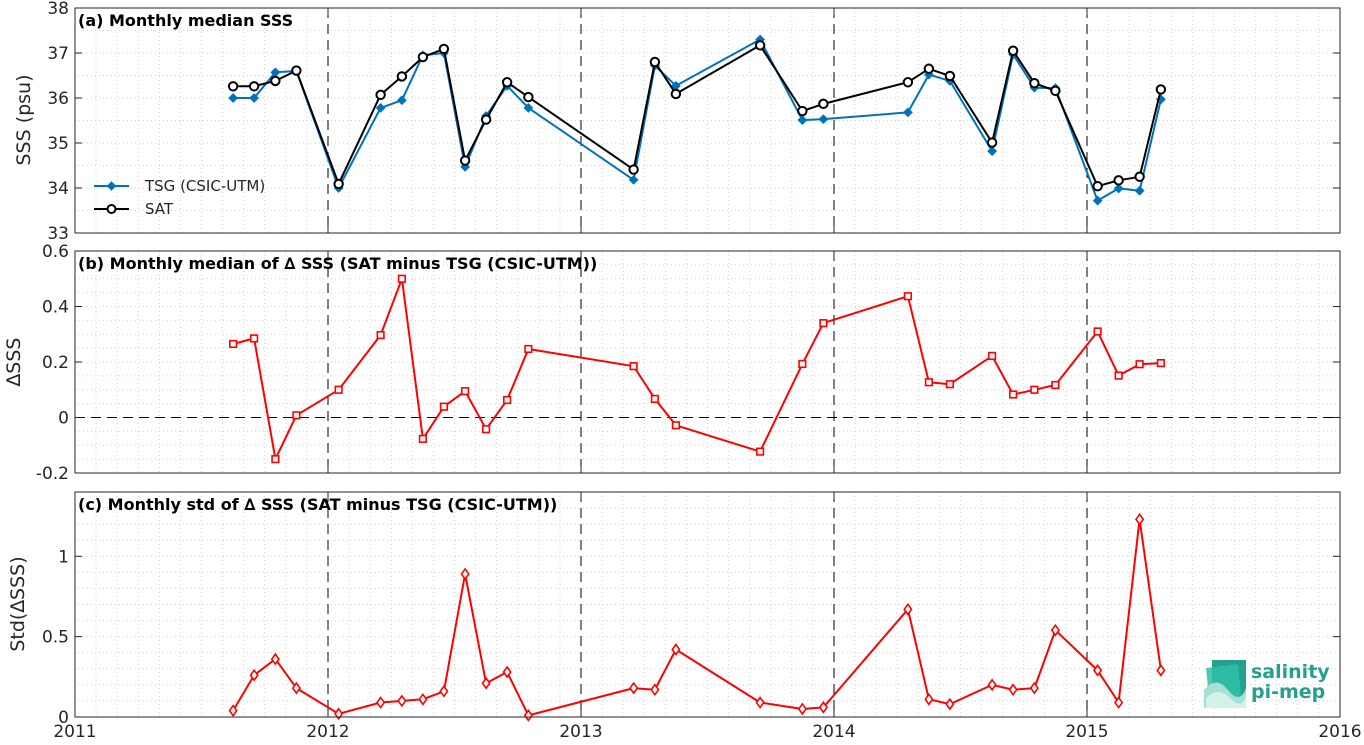 This screenshot has height=745, width=1364. What do you see at coordinates (185, 20) in the screenshot?
I see `panel-a-title: (a) Monthly median SSS` at bounding box center [185, 20].